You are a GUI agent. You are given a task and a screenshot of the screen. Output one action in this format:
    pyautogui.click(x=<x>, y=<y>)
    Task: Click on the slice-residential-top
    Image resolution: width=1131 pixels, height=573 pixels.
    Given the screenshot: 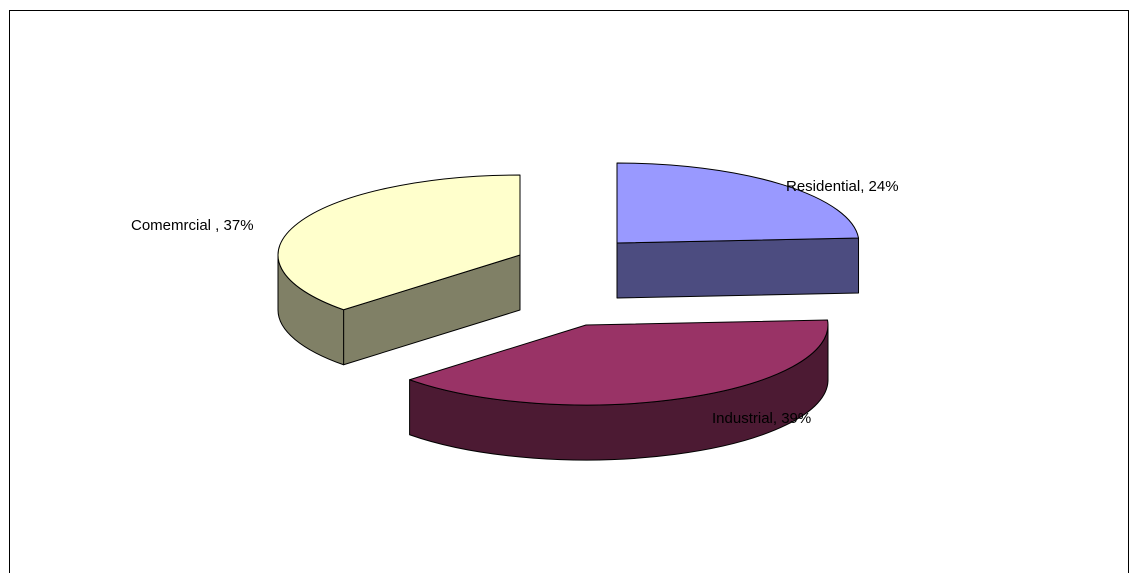 What is the action you would take?
    pyautogui.click(x=738, y=203)
    